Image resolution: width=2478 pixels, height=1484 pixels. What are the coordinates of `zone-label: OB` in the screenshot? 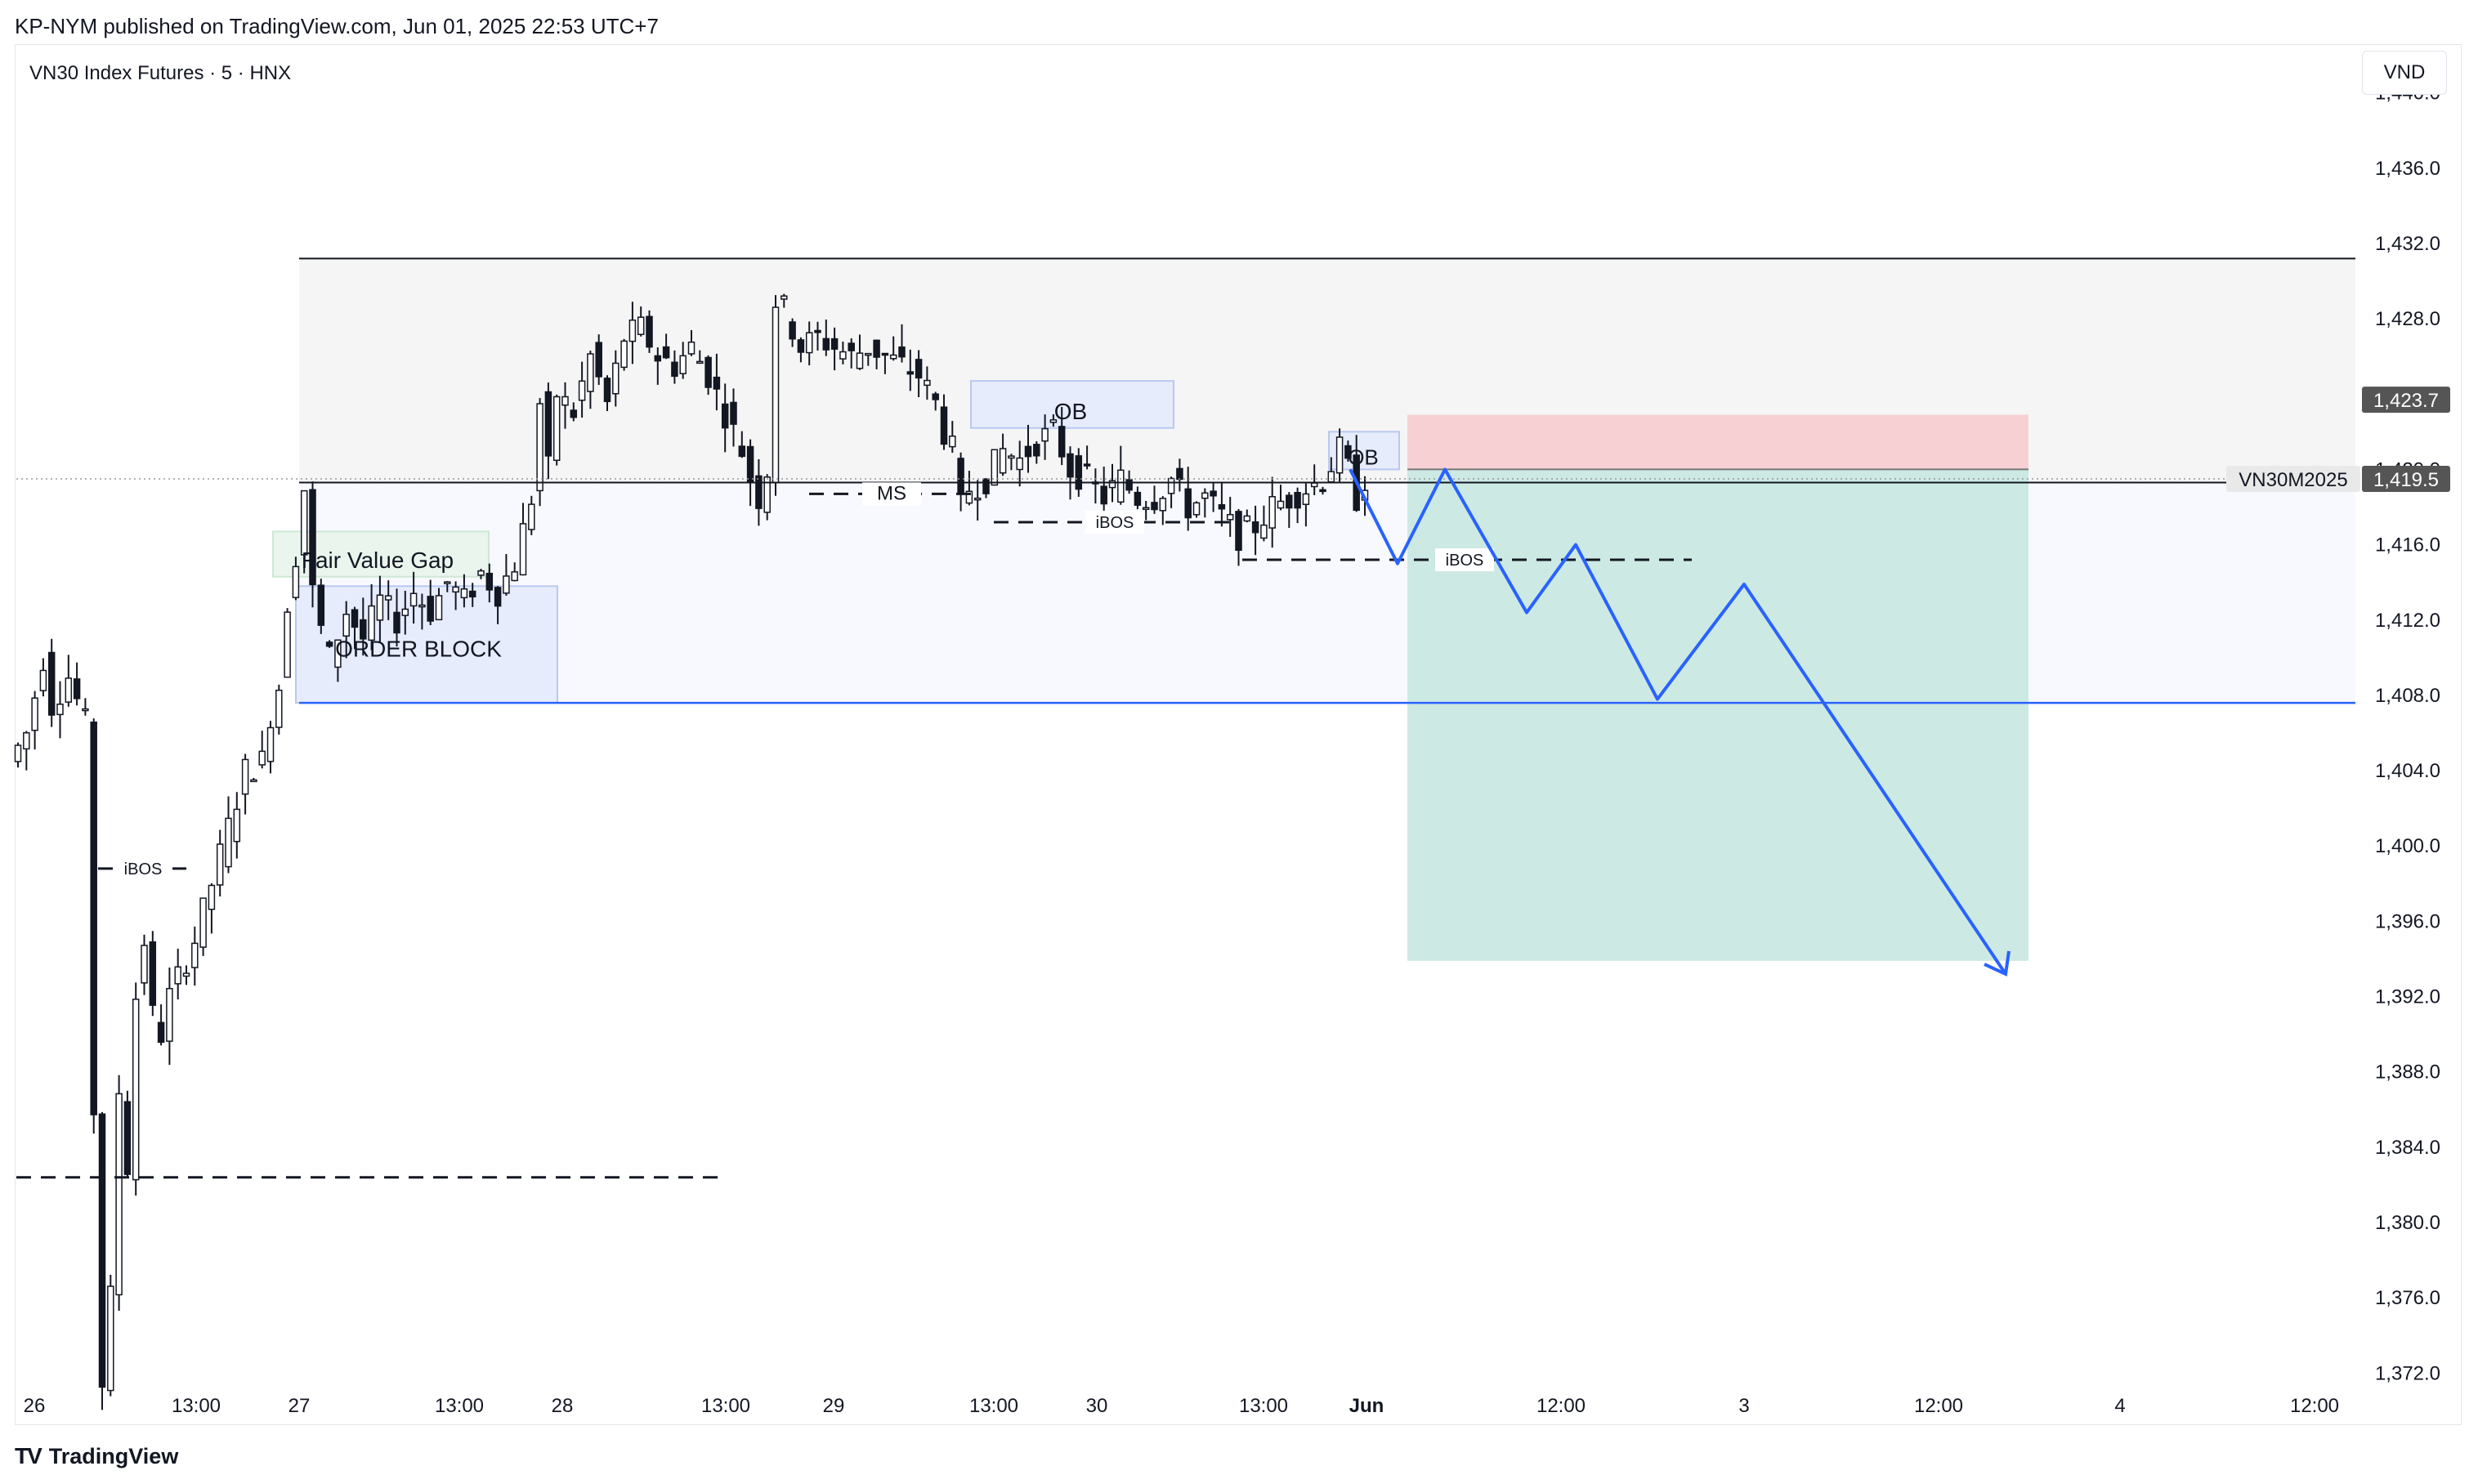 It's located at (1363, 457).